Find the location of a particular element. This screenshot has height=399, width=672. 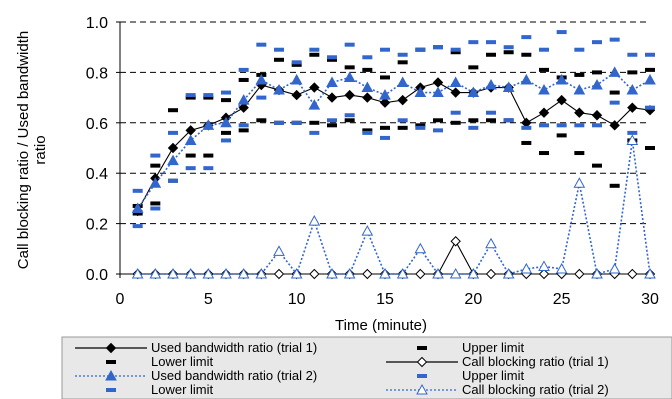

legend-label-7: Call blocking ratio (trial 2) is located at coordinates (535, 389).